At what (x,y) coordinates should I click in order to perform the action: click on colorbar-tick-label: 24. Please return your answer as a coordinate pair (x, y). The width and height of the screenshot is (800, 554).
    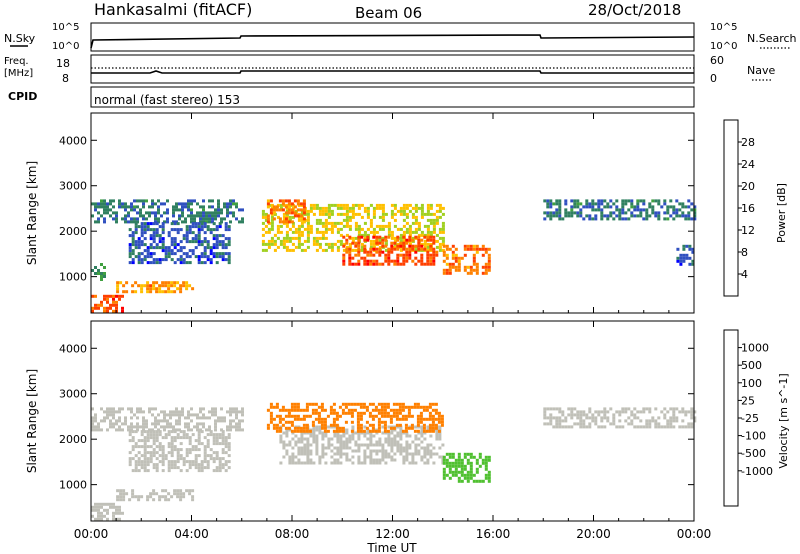
    Looking at the image, I should click on (748, 164).